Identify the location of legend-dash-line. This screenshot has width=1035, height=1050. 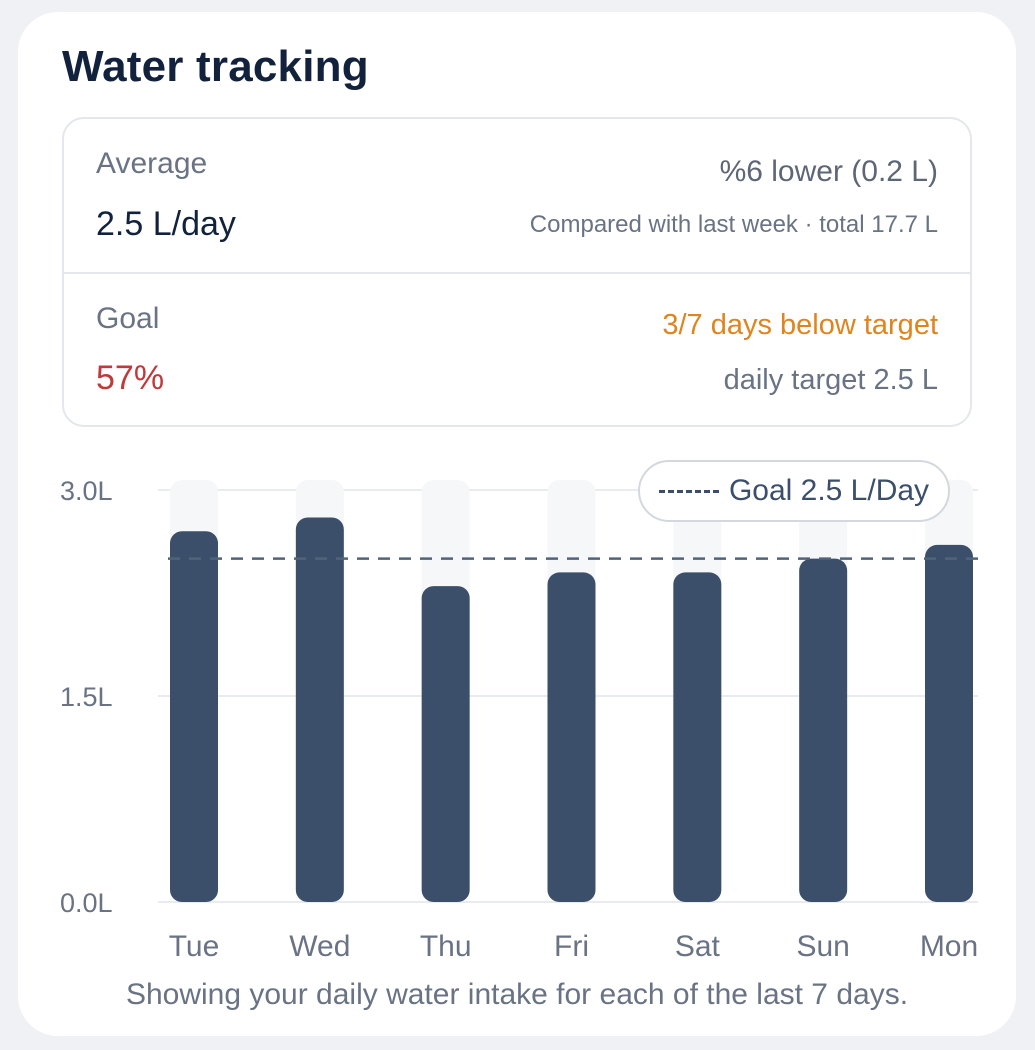
(688, 491).